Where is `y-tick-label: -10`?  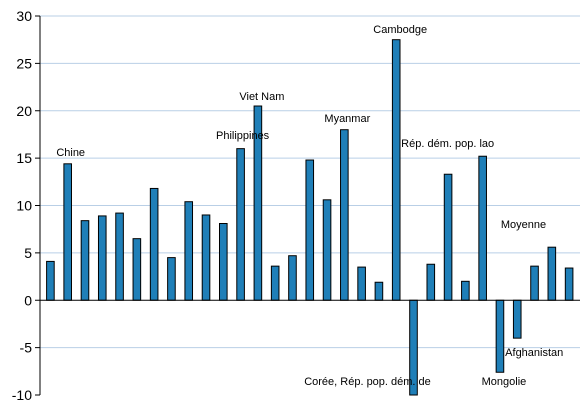 y-tick-label: -10 is located at coordinates (22, 394).